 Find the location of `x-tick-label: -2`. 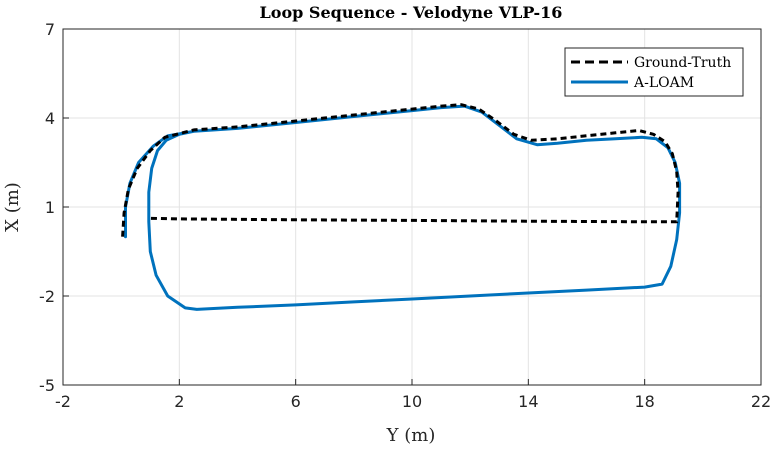

x-tick-label: -2 is located at coordinates (63, 401).